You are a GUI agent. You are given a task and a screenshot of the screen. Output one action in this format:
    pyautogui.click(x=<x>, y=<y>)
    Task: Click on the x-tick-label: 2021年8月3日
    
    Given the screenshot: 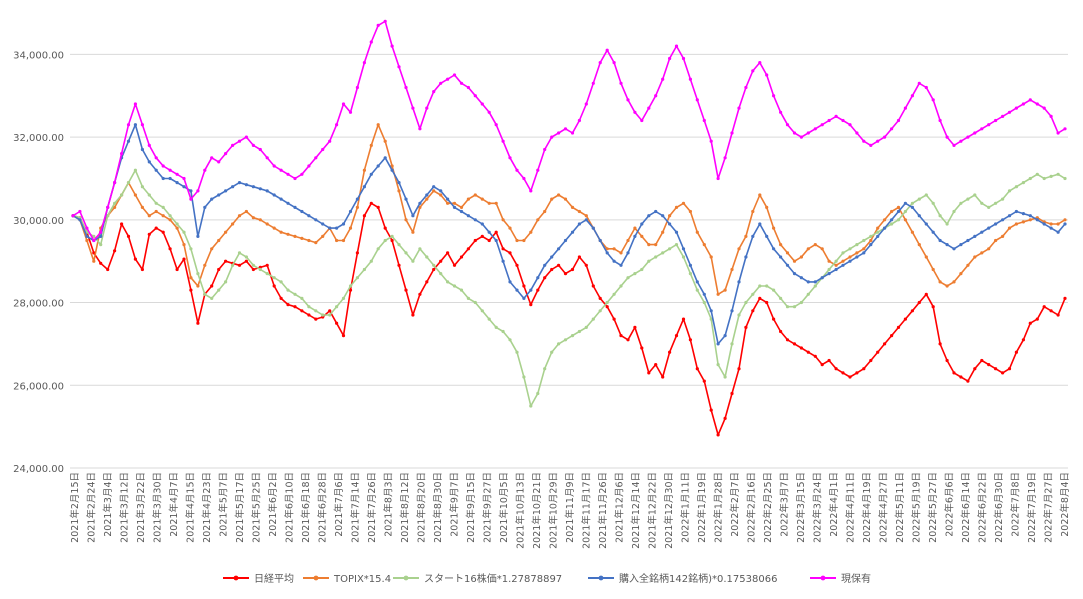 What is the action you would take?
    pyautogui.click(x=389, y=504)
    